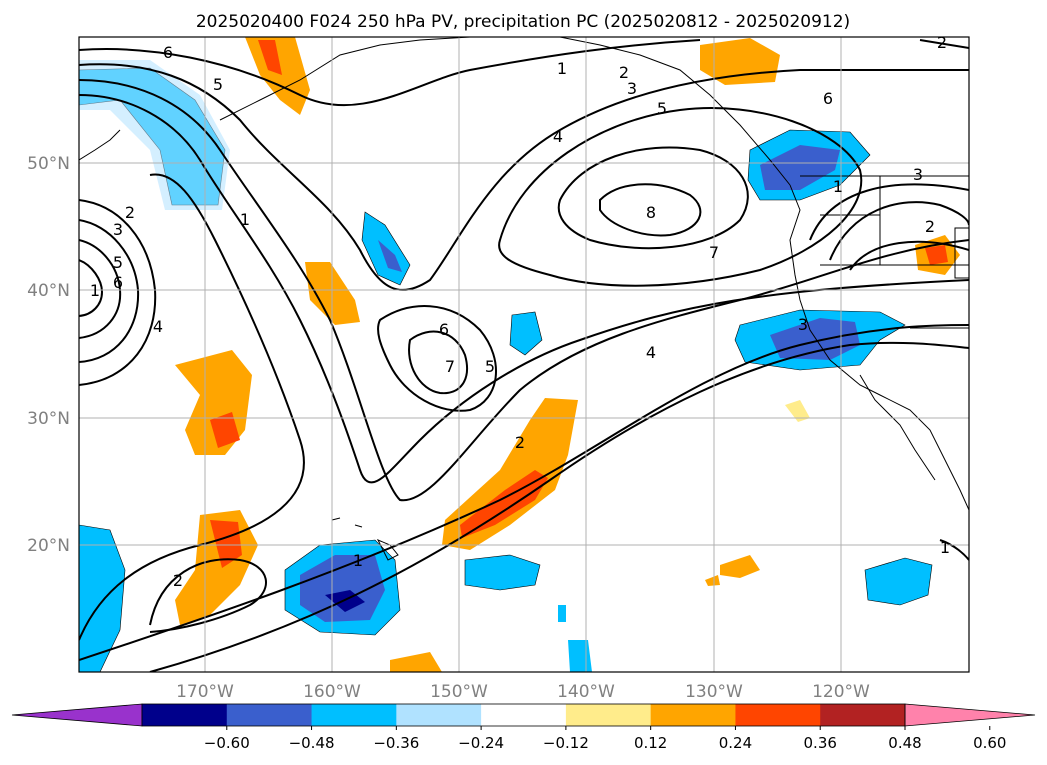 This screenshot has height=765, width=1047. I want to click on hawaii-islands, so click(365, 539).